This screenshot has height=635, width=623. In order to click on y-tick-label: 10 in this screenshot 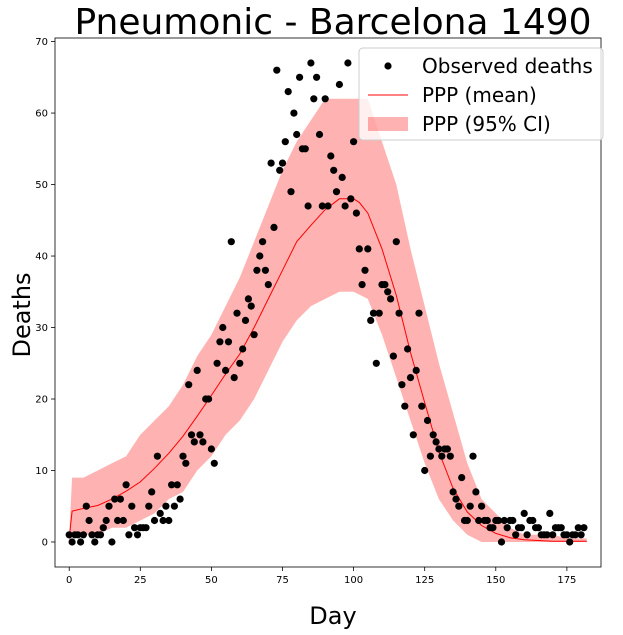, I will do `click(41, 471)`.